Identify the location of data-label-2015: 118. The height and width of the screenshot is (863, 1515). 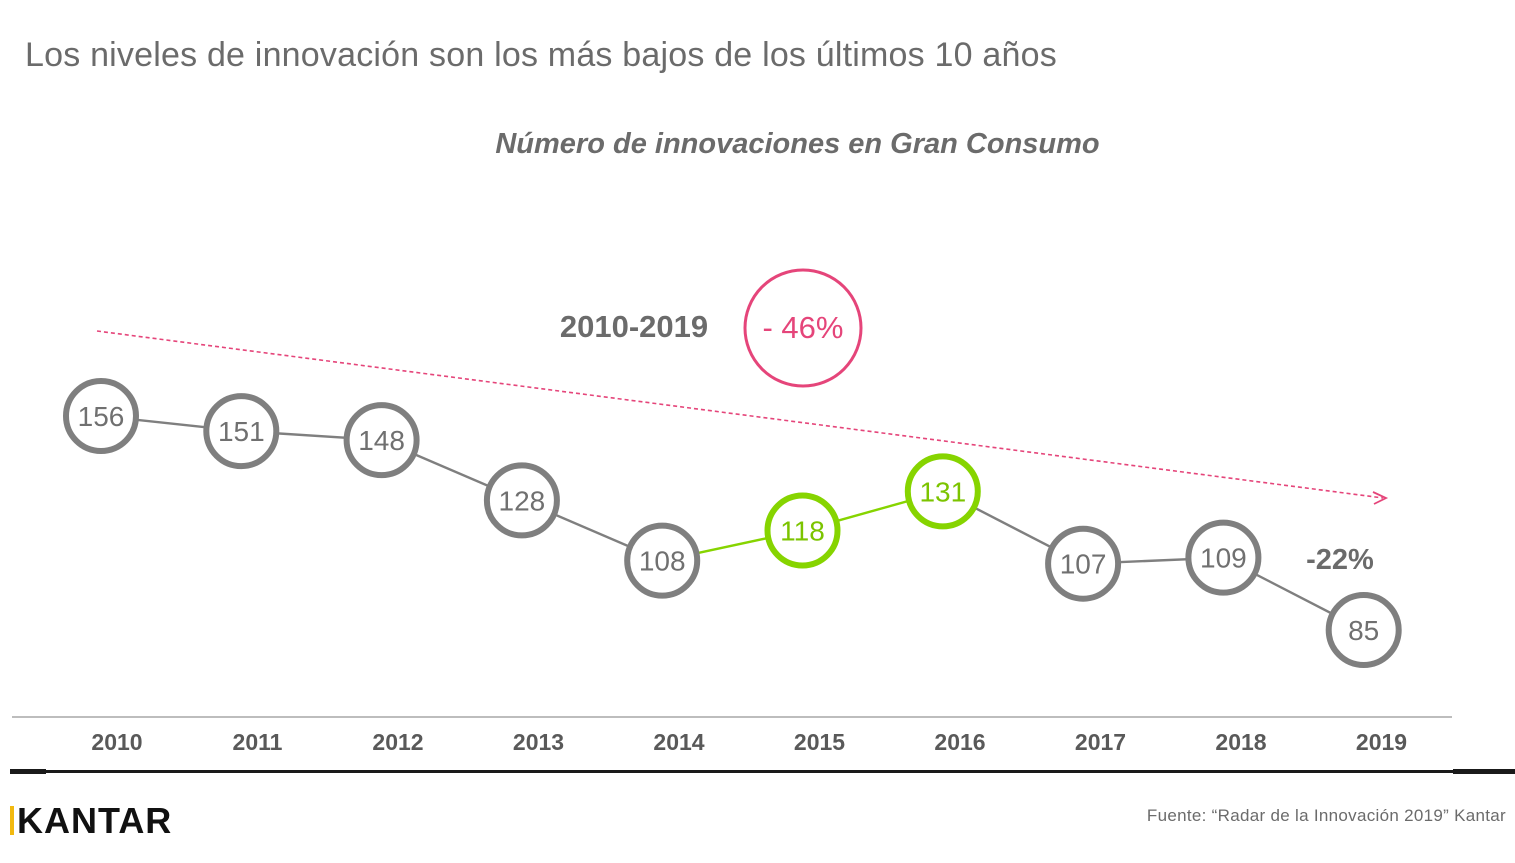
(802, 531).